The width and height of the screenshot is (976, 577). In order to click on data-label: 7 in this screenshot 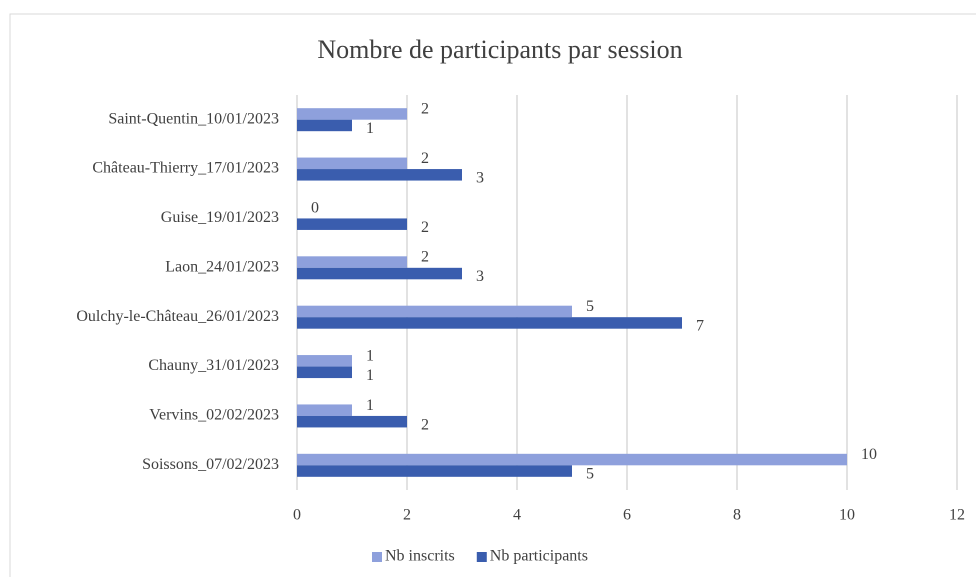, I will do `click(700, 326)`.